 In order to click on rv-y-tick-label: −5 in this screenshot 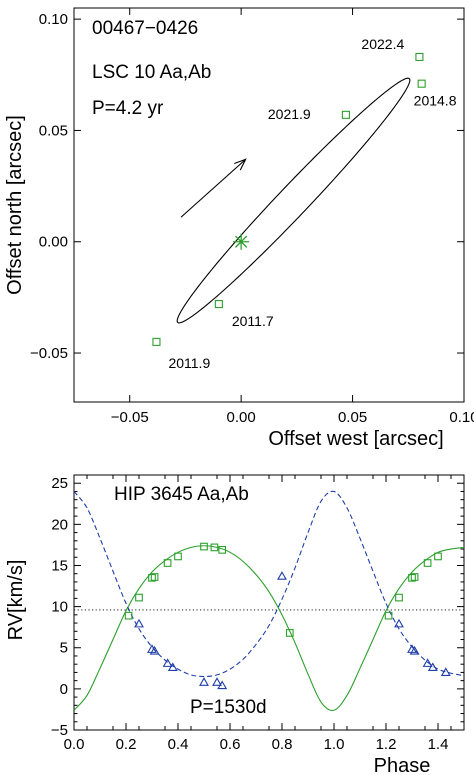, I will do `click(59, 730)`.